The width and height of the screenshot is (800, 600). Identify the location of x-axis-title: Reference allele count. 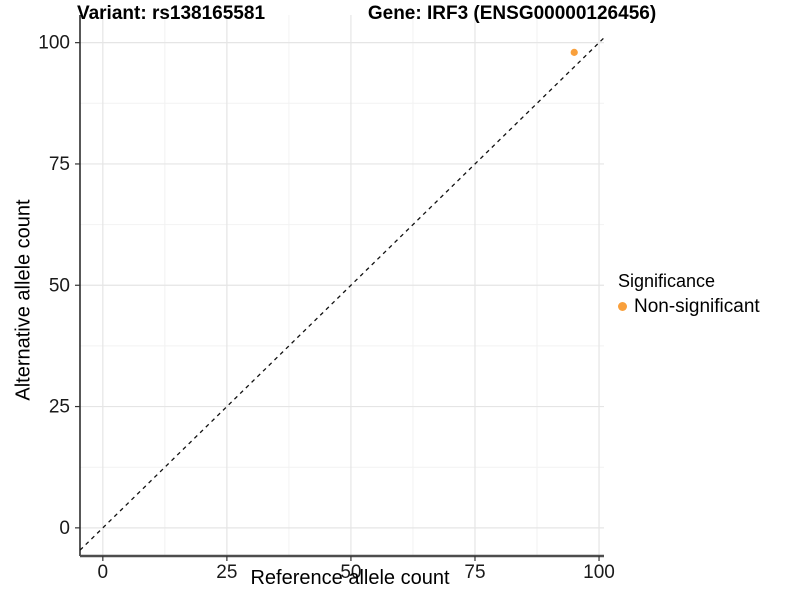
(350, 578).